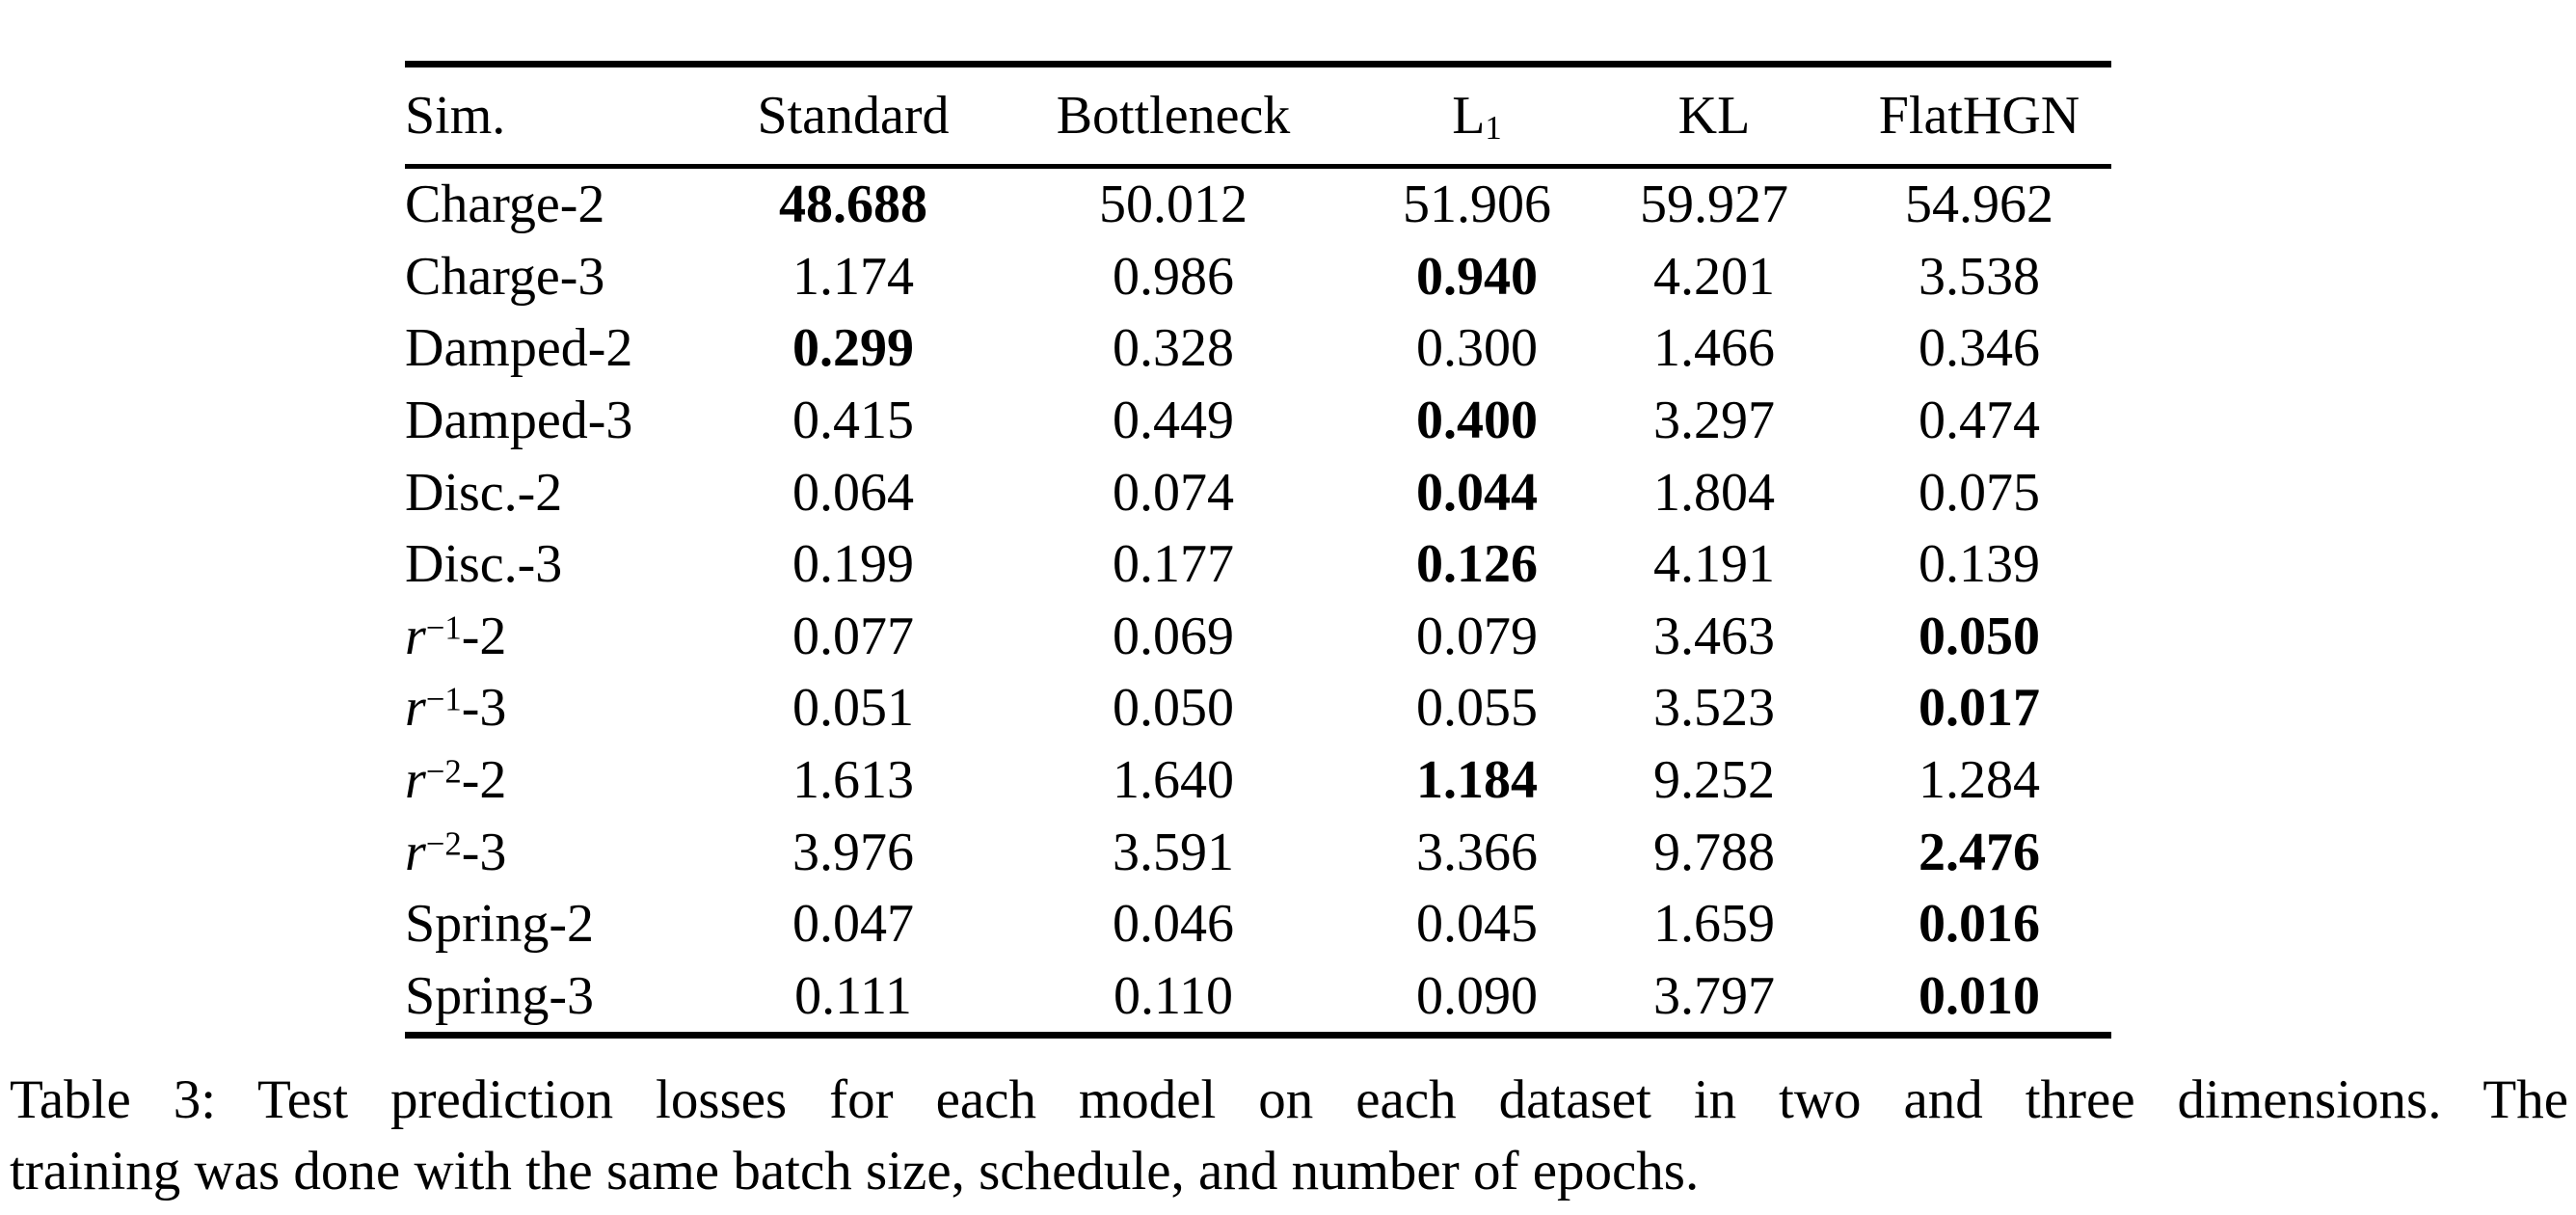  What do you see at coordinates (1714, 708) in the screenshot?
I see `loss-value-cell: 3.523` at bounding box center [1714, 708].